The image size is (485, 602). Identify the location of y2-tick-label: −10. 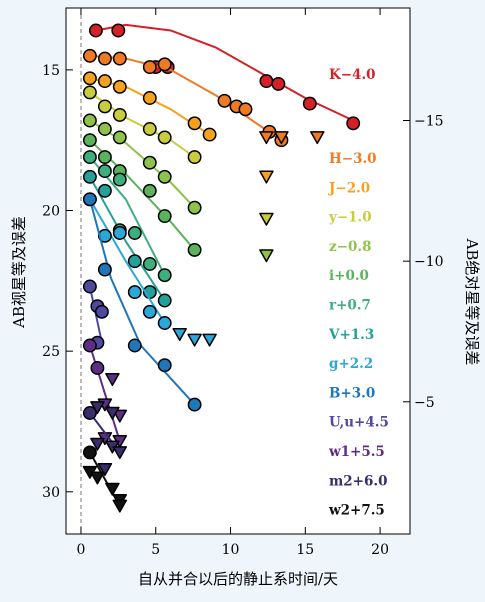
(429, 262).